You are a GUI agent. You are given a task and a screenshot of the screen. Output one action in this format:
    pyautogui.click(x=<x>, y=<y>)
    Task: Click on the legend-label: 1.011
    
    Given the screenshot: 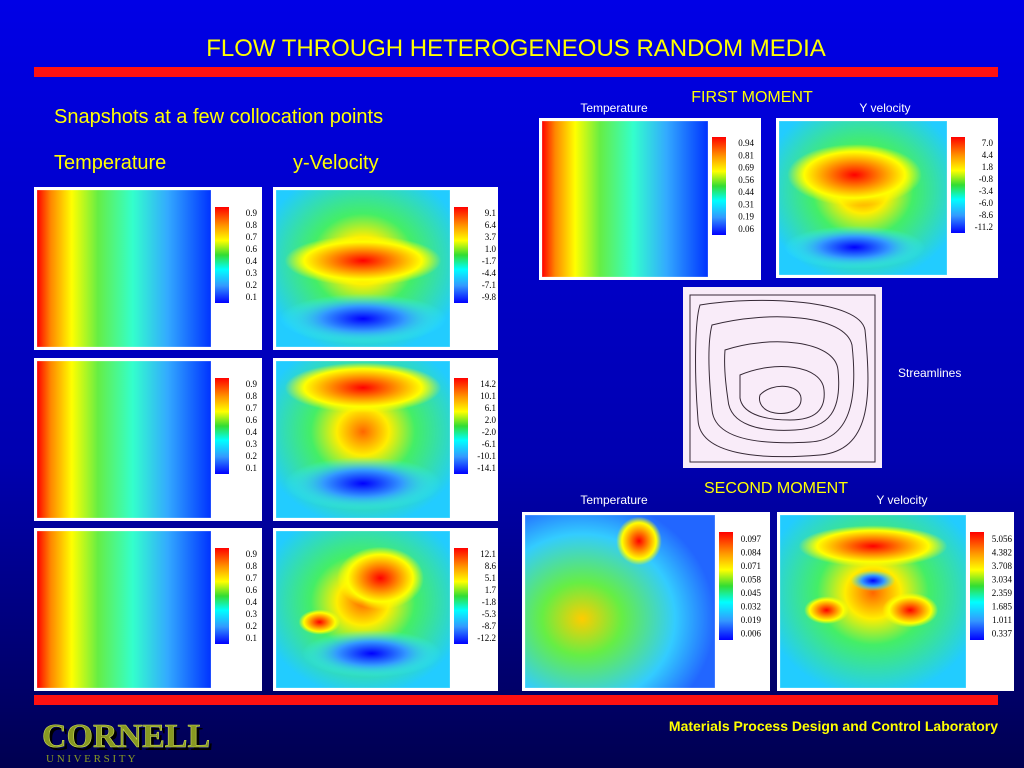 What is the action you would take?
    pyautogui.click(x=1002, y=620)
    